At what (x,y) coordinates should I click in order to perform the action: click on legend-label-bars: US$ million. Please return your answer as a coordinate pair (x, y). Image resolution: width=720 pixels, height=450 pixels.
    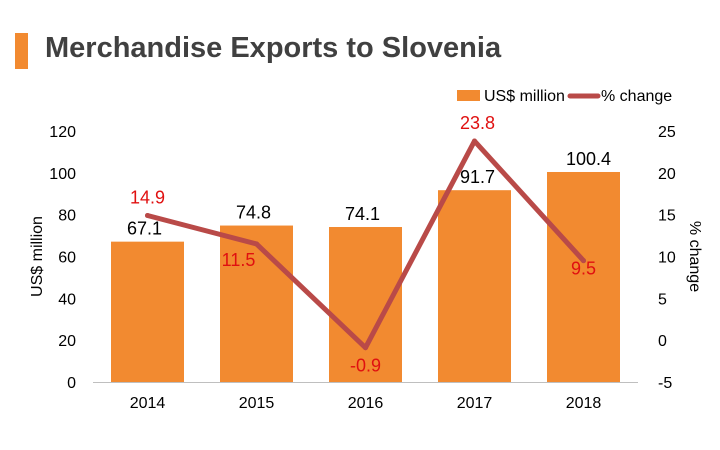
    Looking at the image, I should click on (524, 96).